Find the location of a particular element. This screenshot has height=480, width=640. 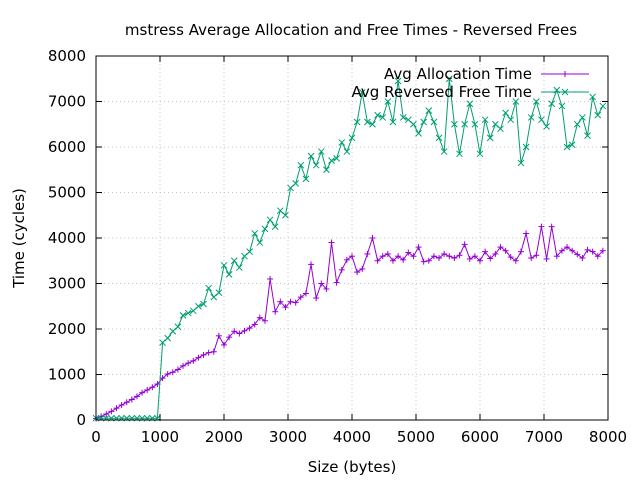

x-tick-label: 0 is located at coordinates (96, 437).